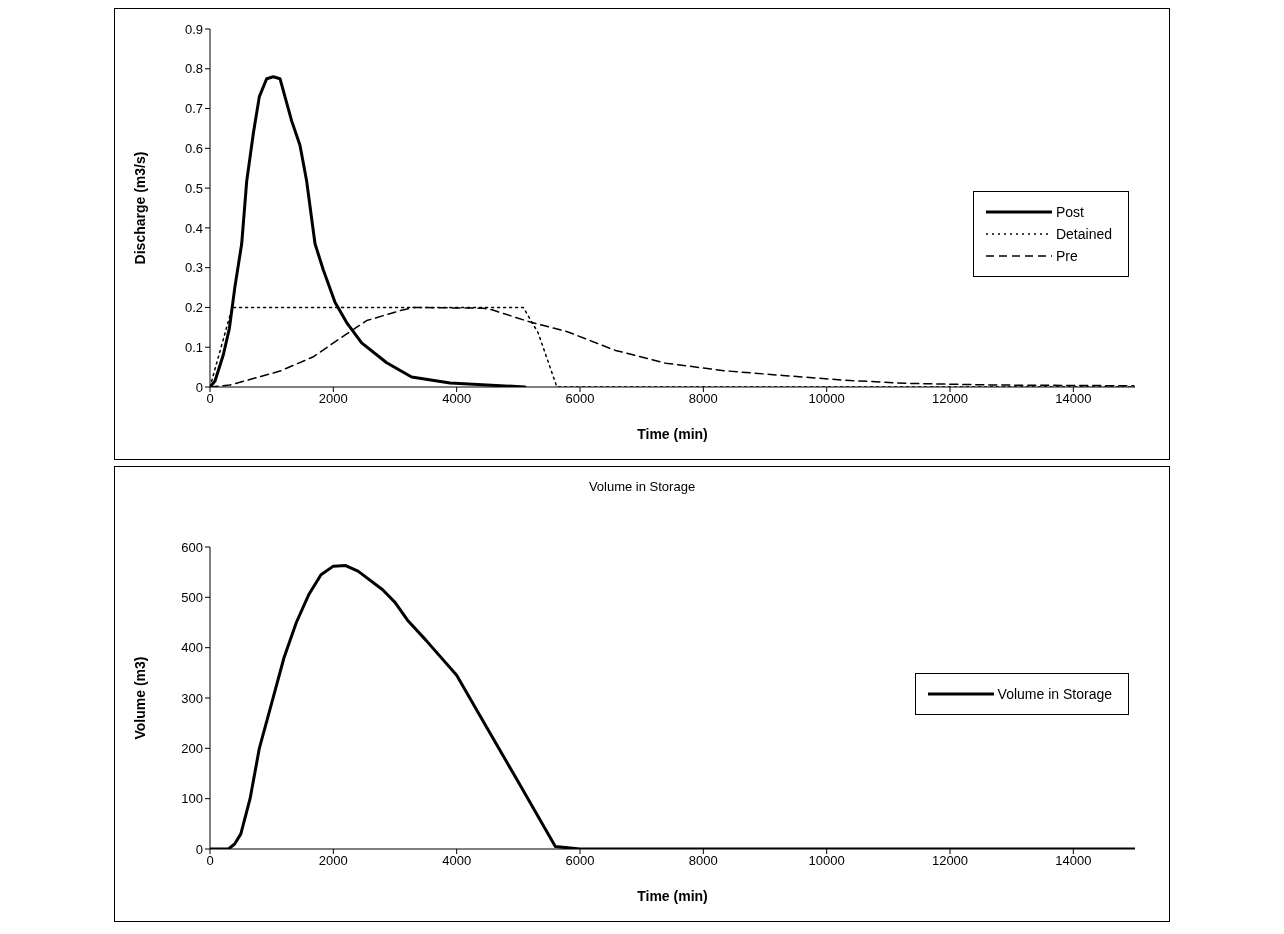 This screenshot has width=1284, height=934. Describe the element at coordinates (193, 268) in the screenshot. I see `y-tick-label: 0.3` at that location.